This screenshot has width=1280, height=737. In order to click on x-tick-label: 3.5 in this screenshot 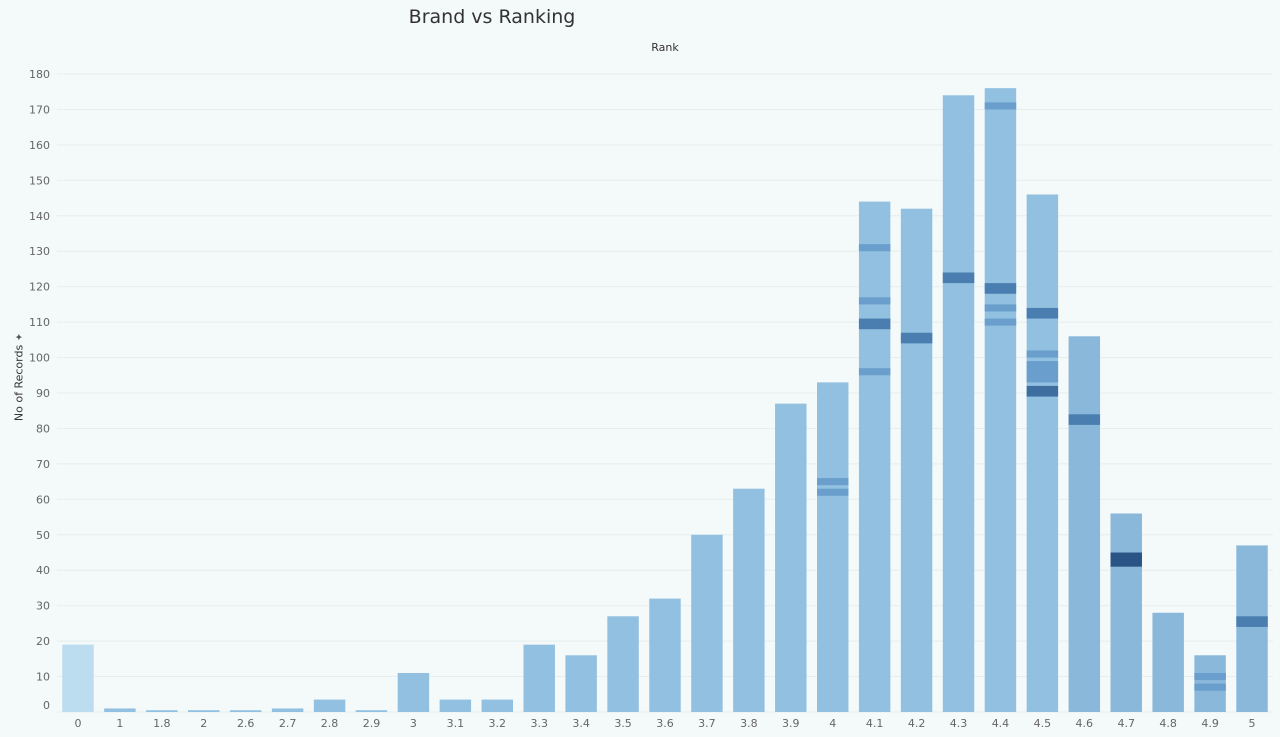, I will do `click(623, 723)`.